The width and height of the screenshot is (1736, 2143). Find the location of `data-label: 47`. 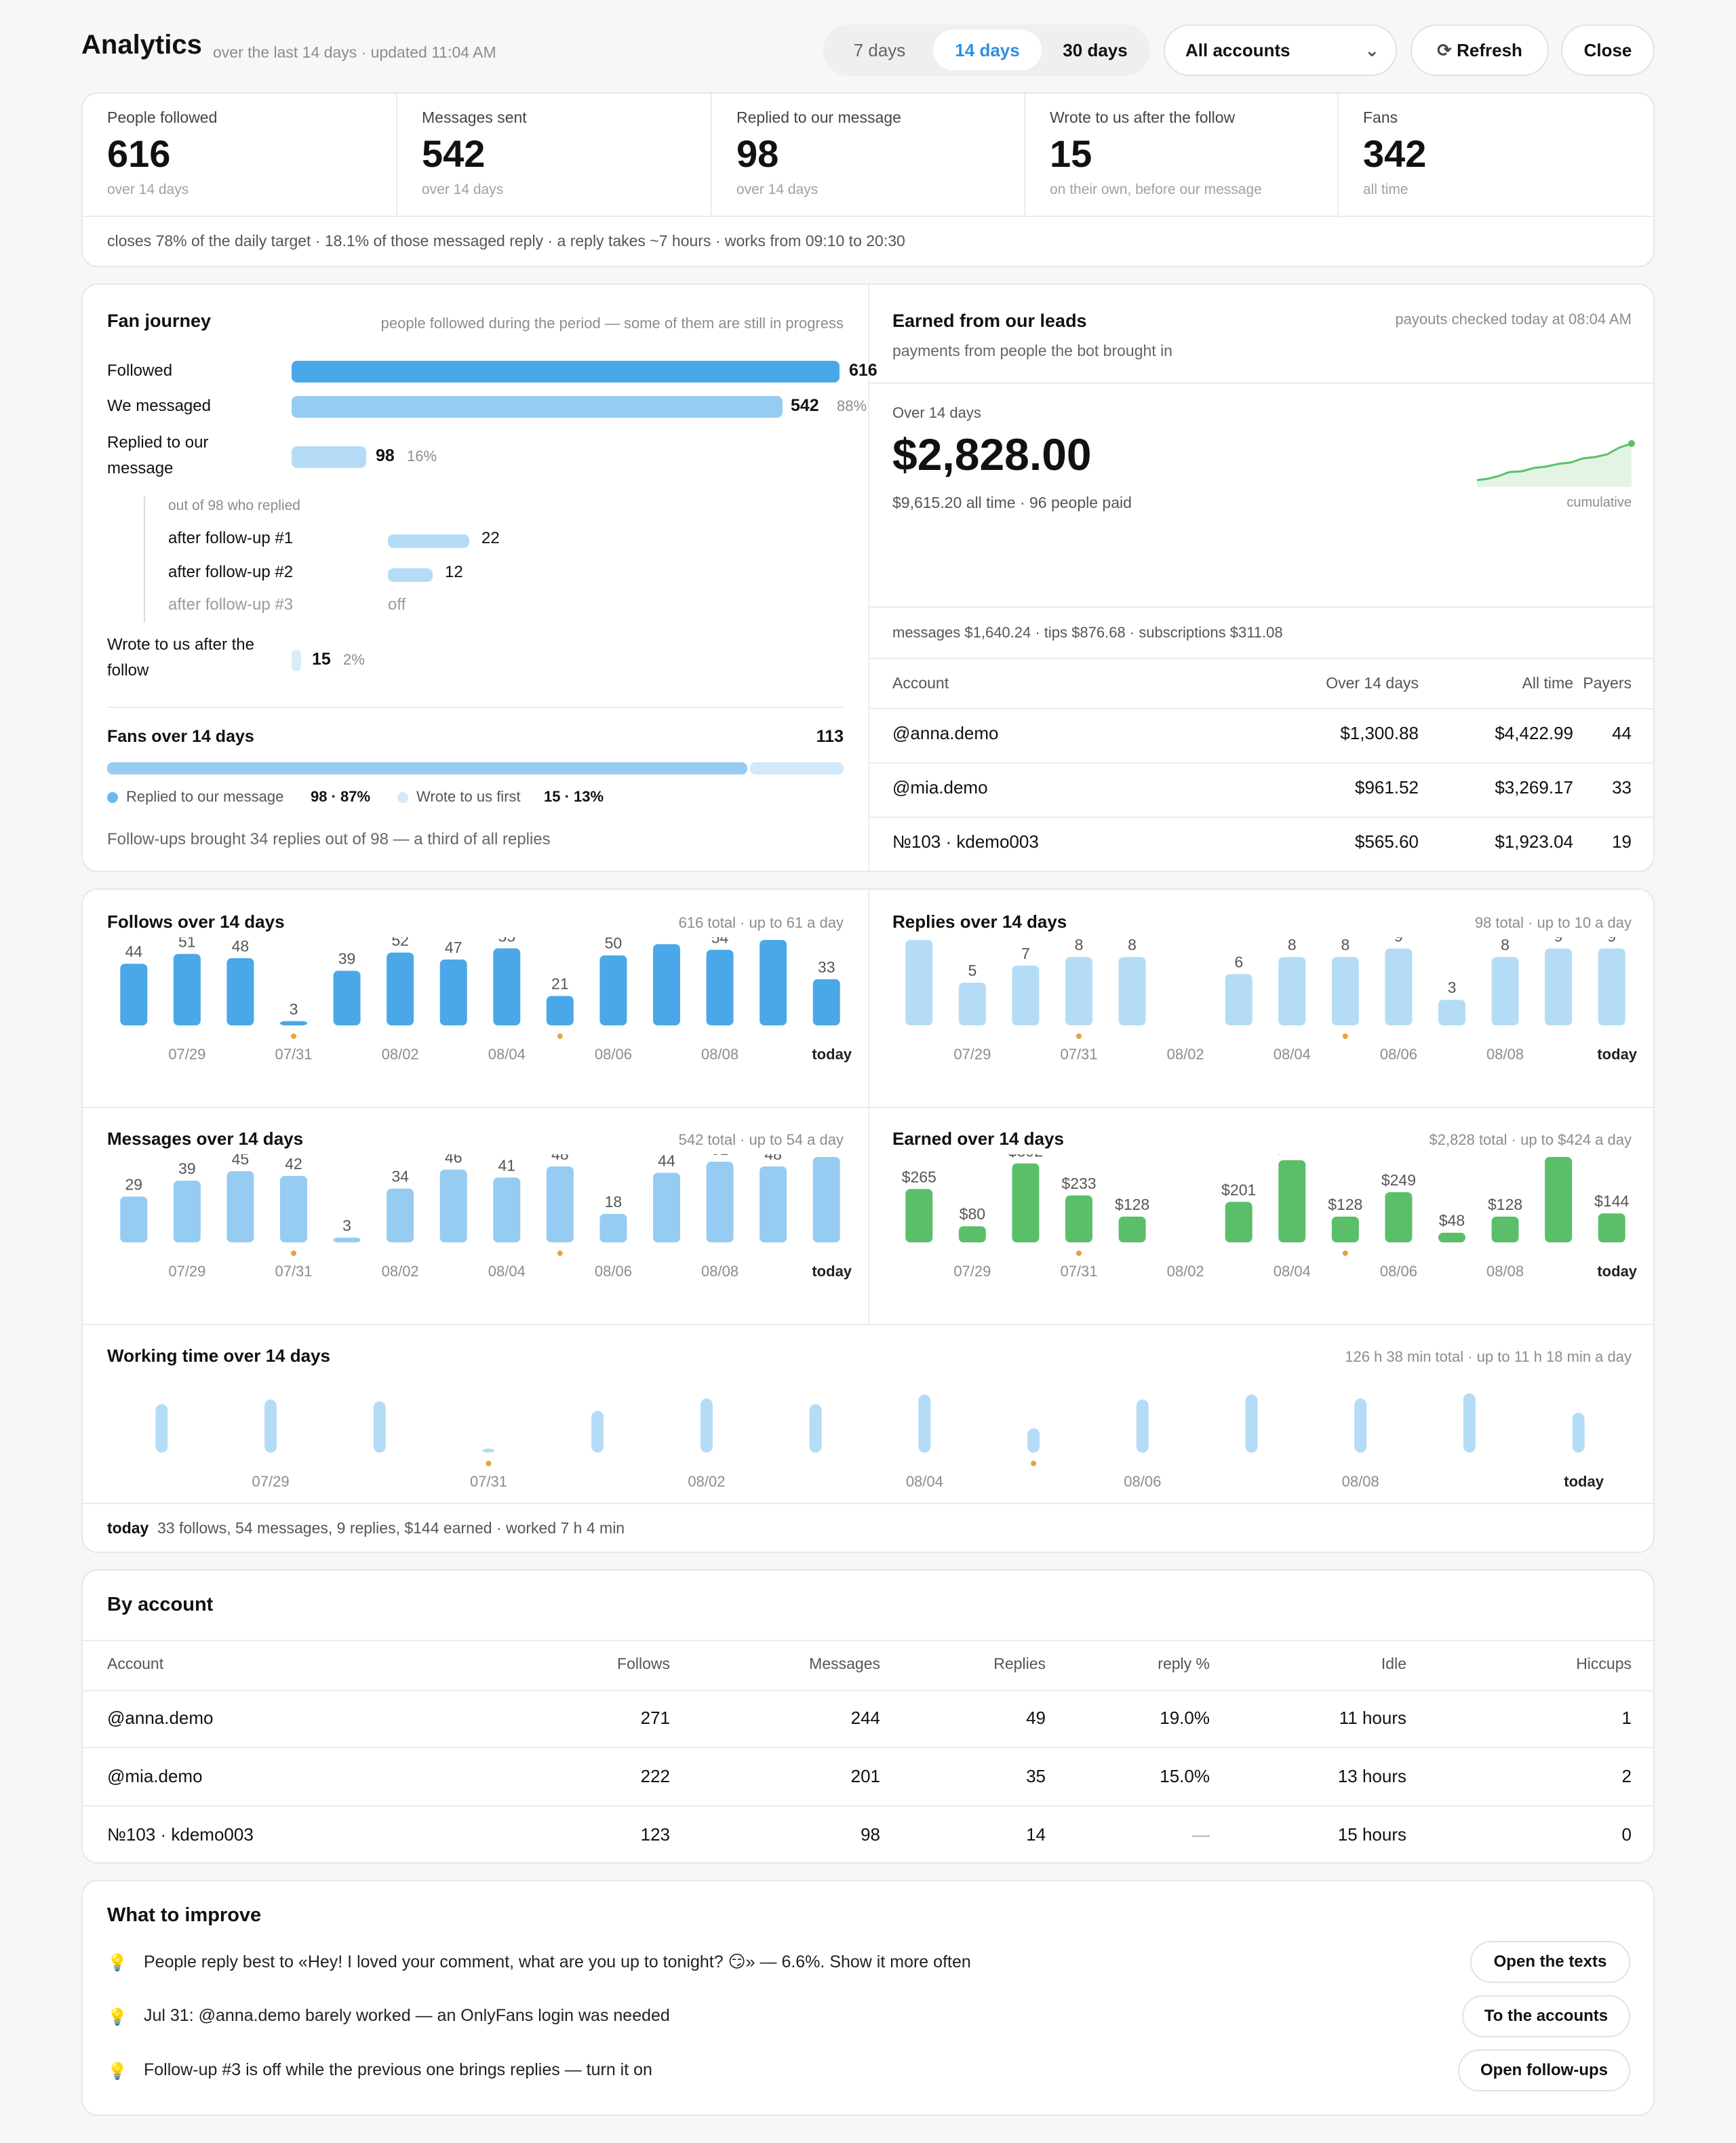

data-label: 47 is located at coordinates (453, 947).